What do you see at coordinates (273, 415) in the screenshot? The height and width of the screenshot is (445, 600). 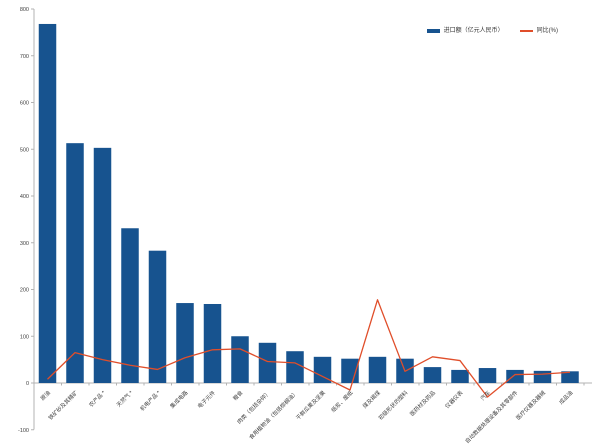 I see `x-axis-label: 食用植物油（包括棕榈油）` at bounding box center [273, 415].